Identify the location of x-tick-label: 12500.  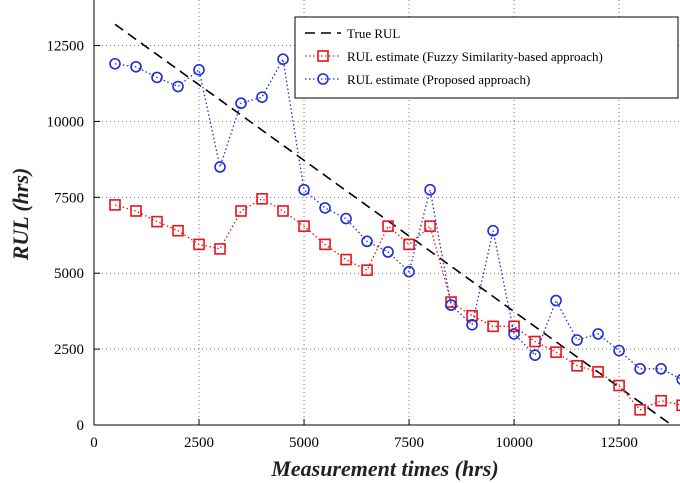
(619, 443).